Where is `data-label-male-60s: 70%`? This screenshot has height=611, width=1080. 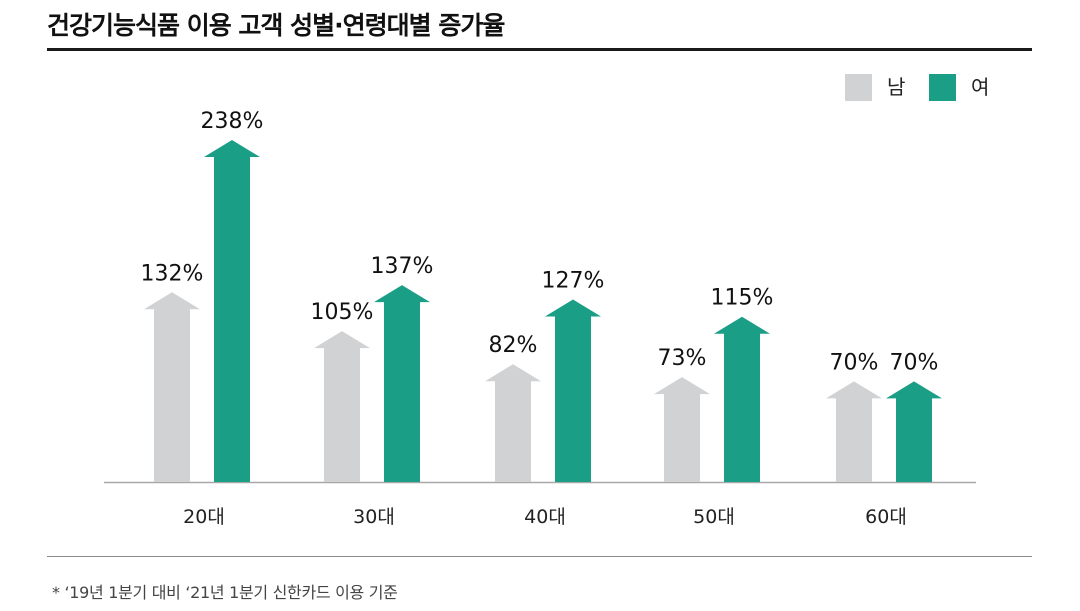 data-label-male-60s: 70% is located at coordinates (854, 362).